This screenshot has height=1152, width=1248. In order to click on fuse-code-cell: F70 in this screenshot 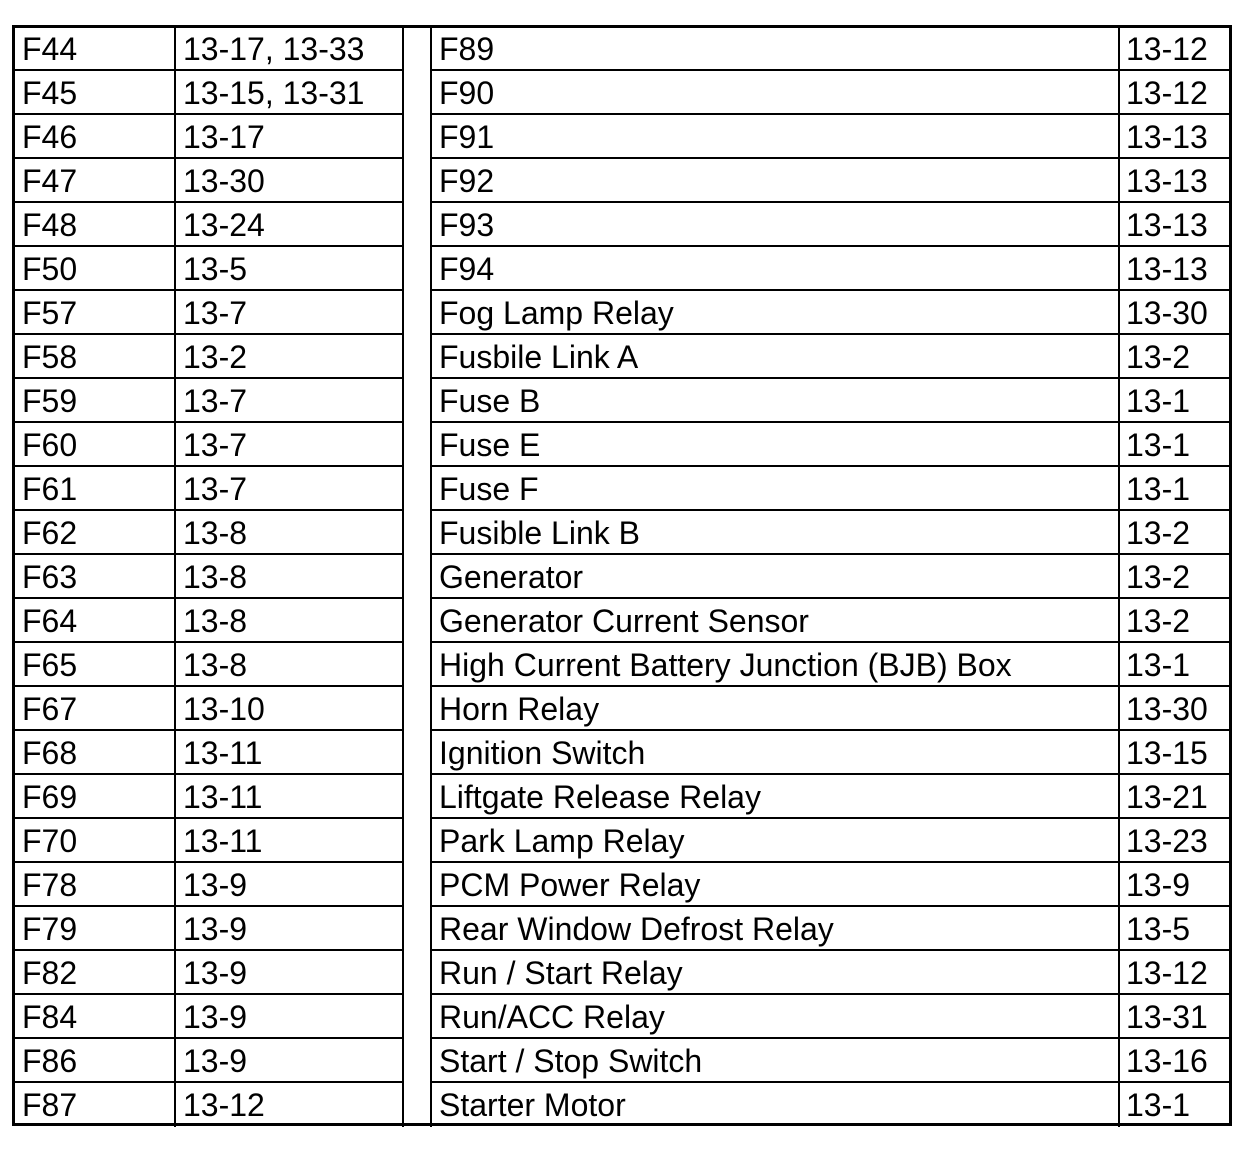, I will do `click(95, 841)`.